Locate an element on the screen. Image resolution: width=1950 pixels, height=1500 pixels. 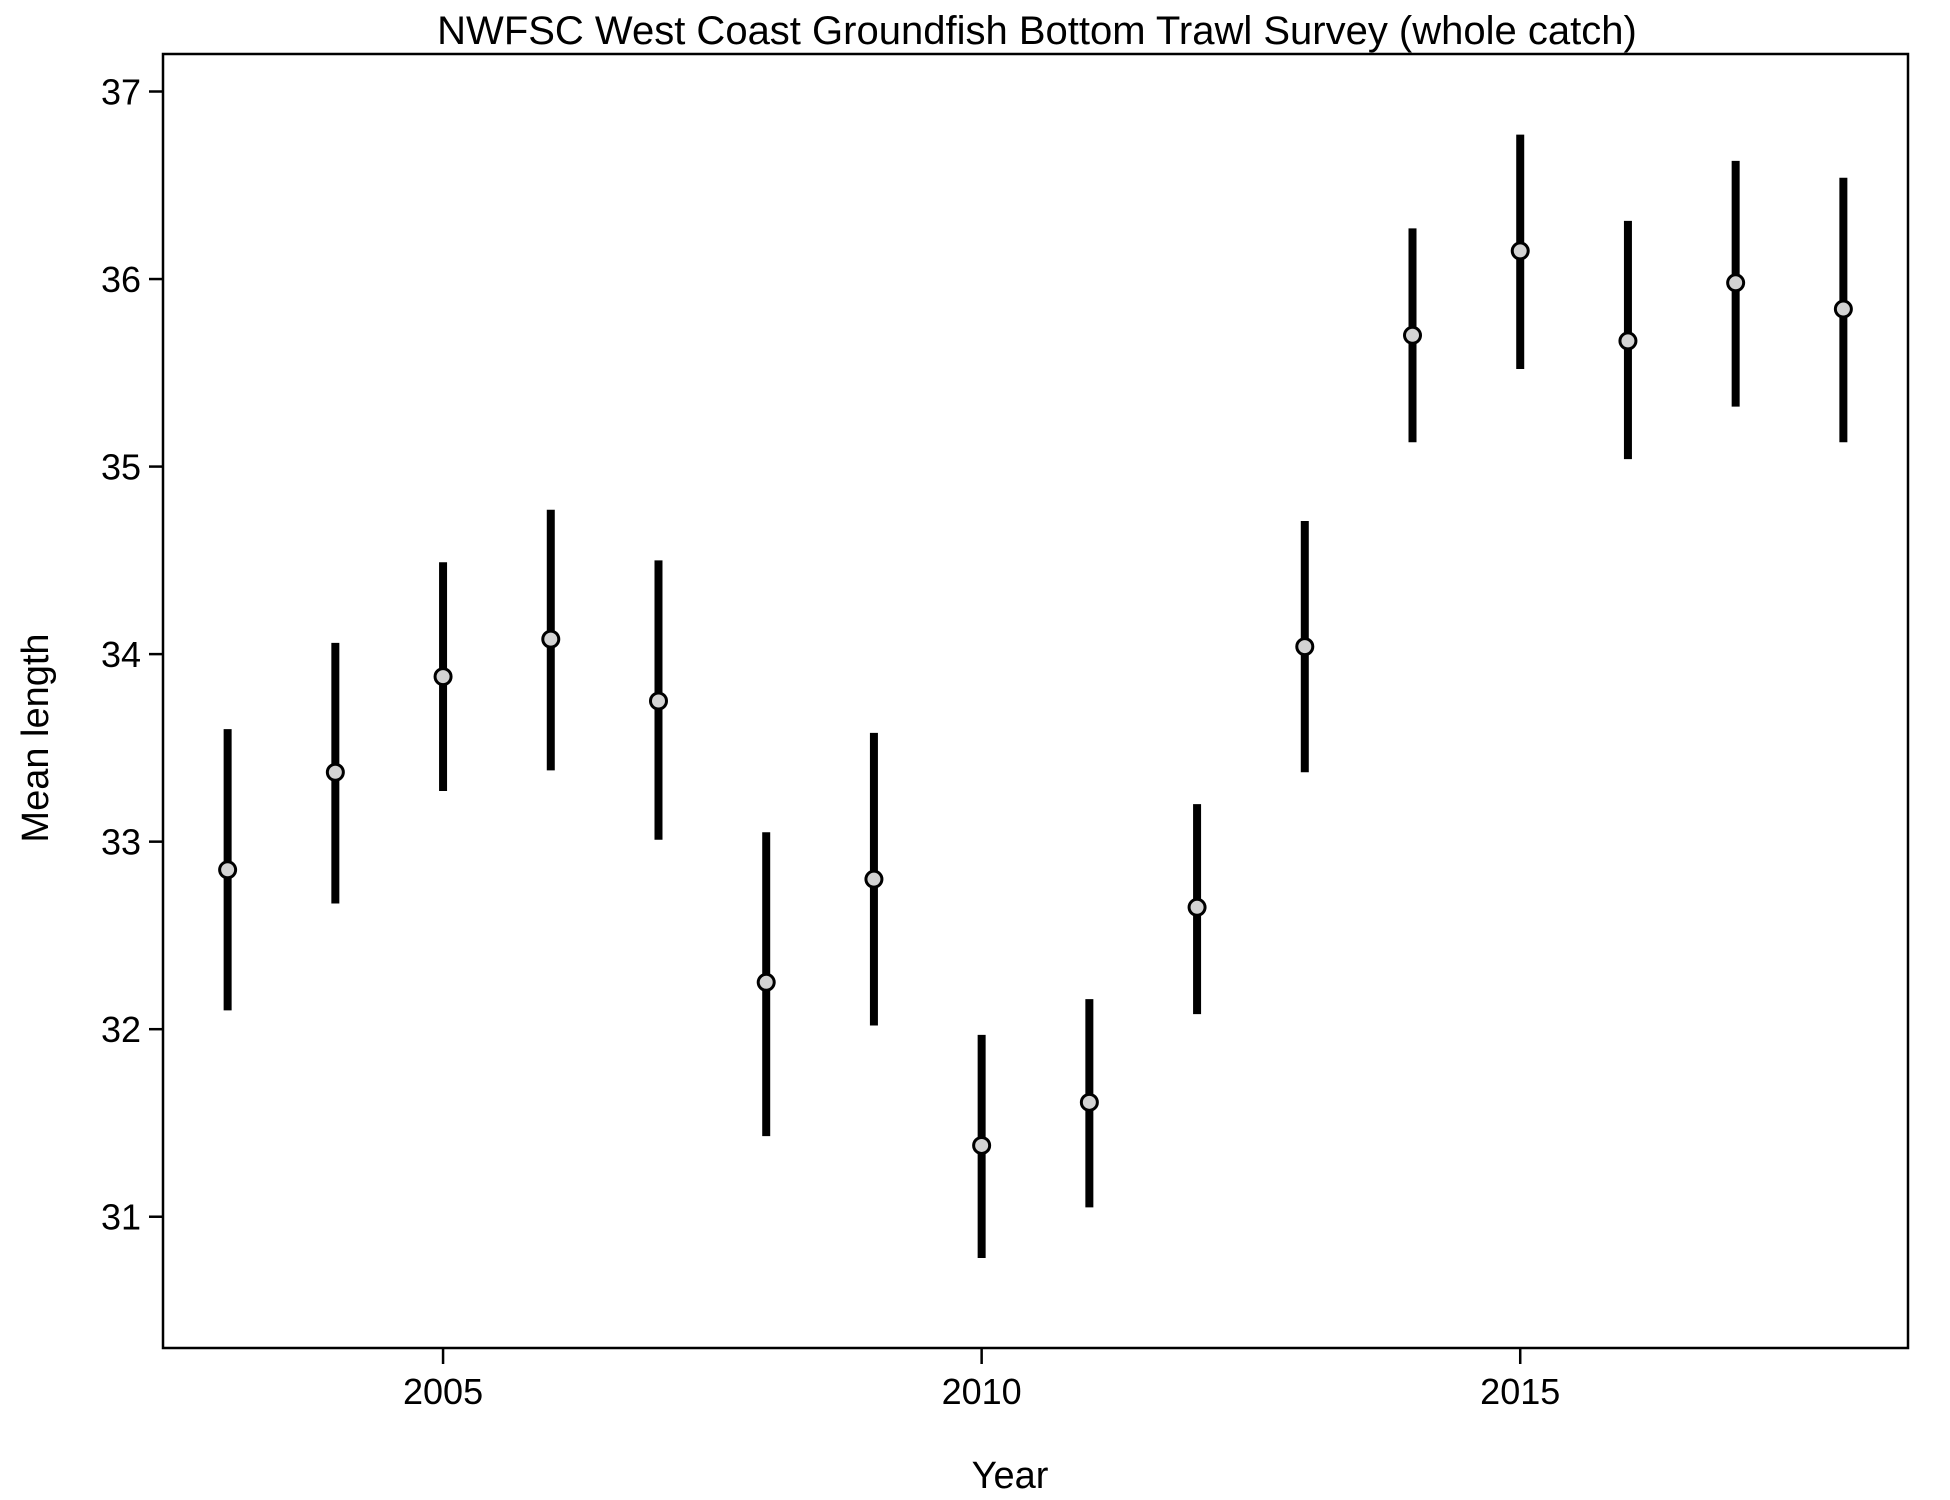
y-tick-label: 37 is located at coordinates (121, 92).